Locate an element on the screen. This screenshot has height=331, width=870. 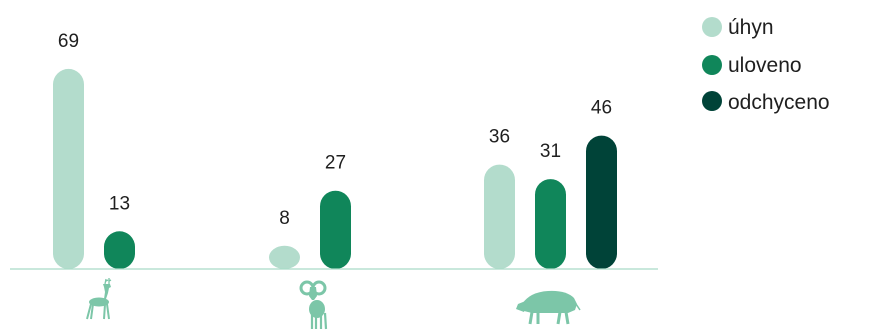
bar-roe-deer-uloveno is located at coordinates (119, 250).